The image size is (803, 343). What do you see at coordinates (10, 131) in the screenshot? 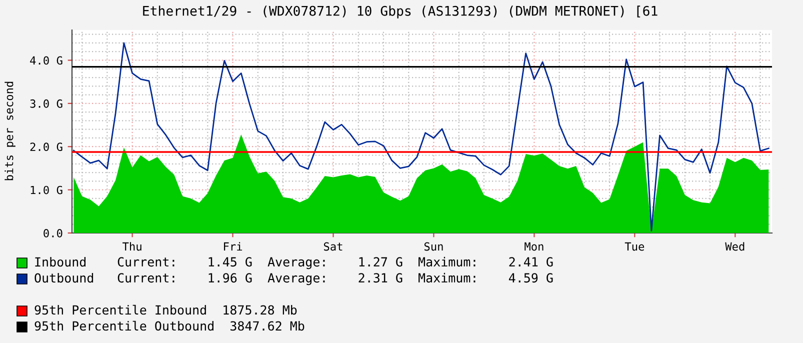
I see `y-axis-title: bits per second` at bounding box center [10, 131].